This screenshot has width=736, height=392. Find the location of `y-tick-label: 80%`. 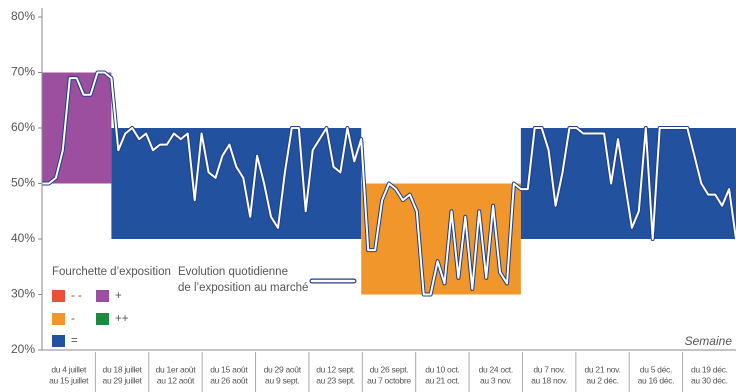

y-tick-label: 80% is located at coordinates (23, 16).